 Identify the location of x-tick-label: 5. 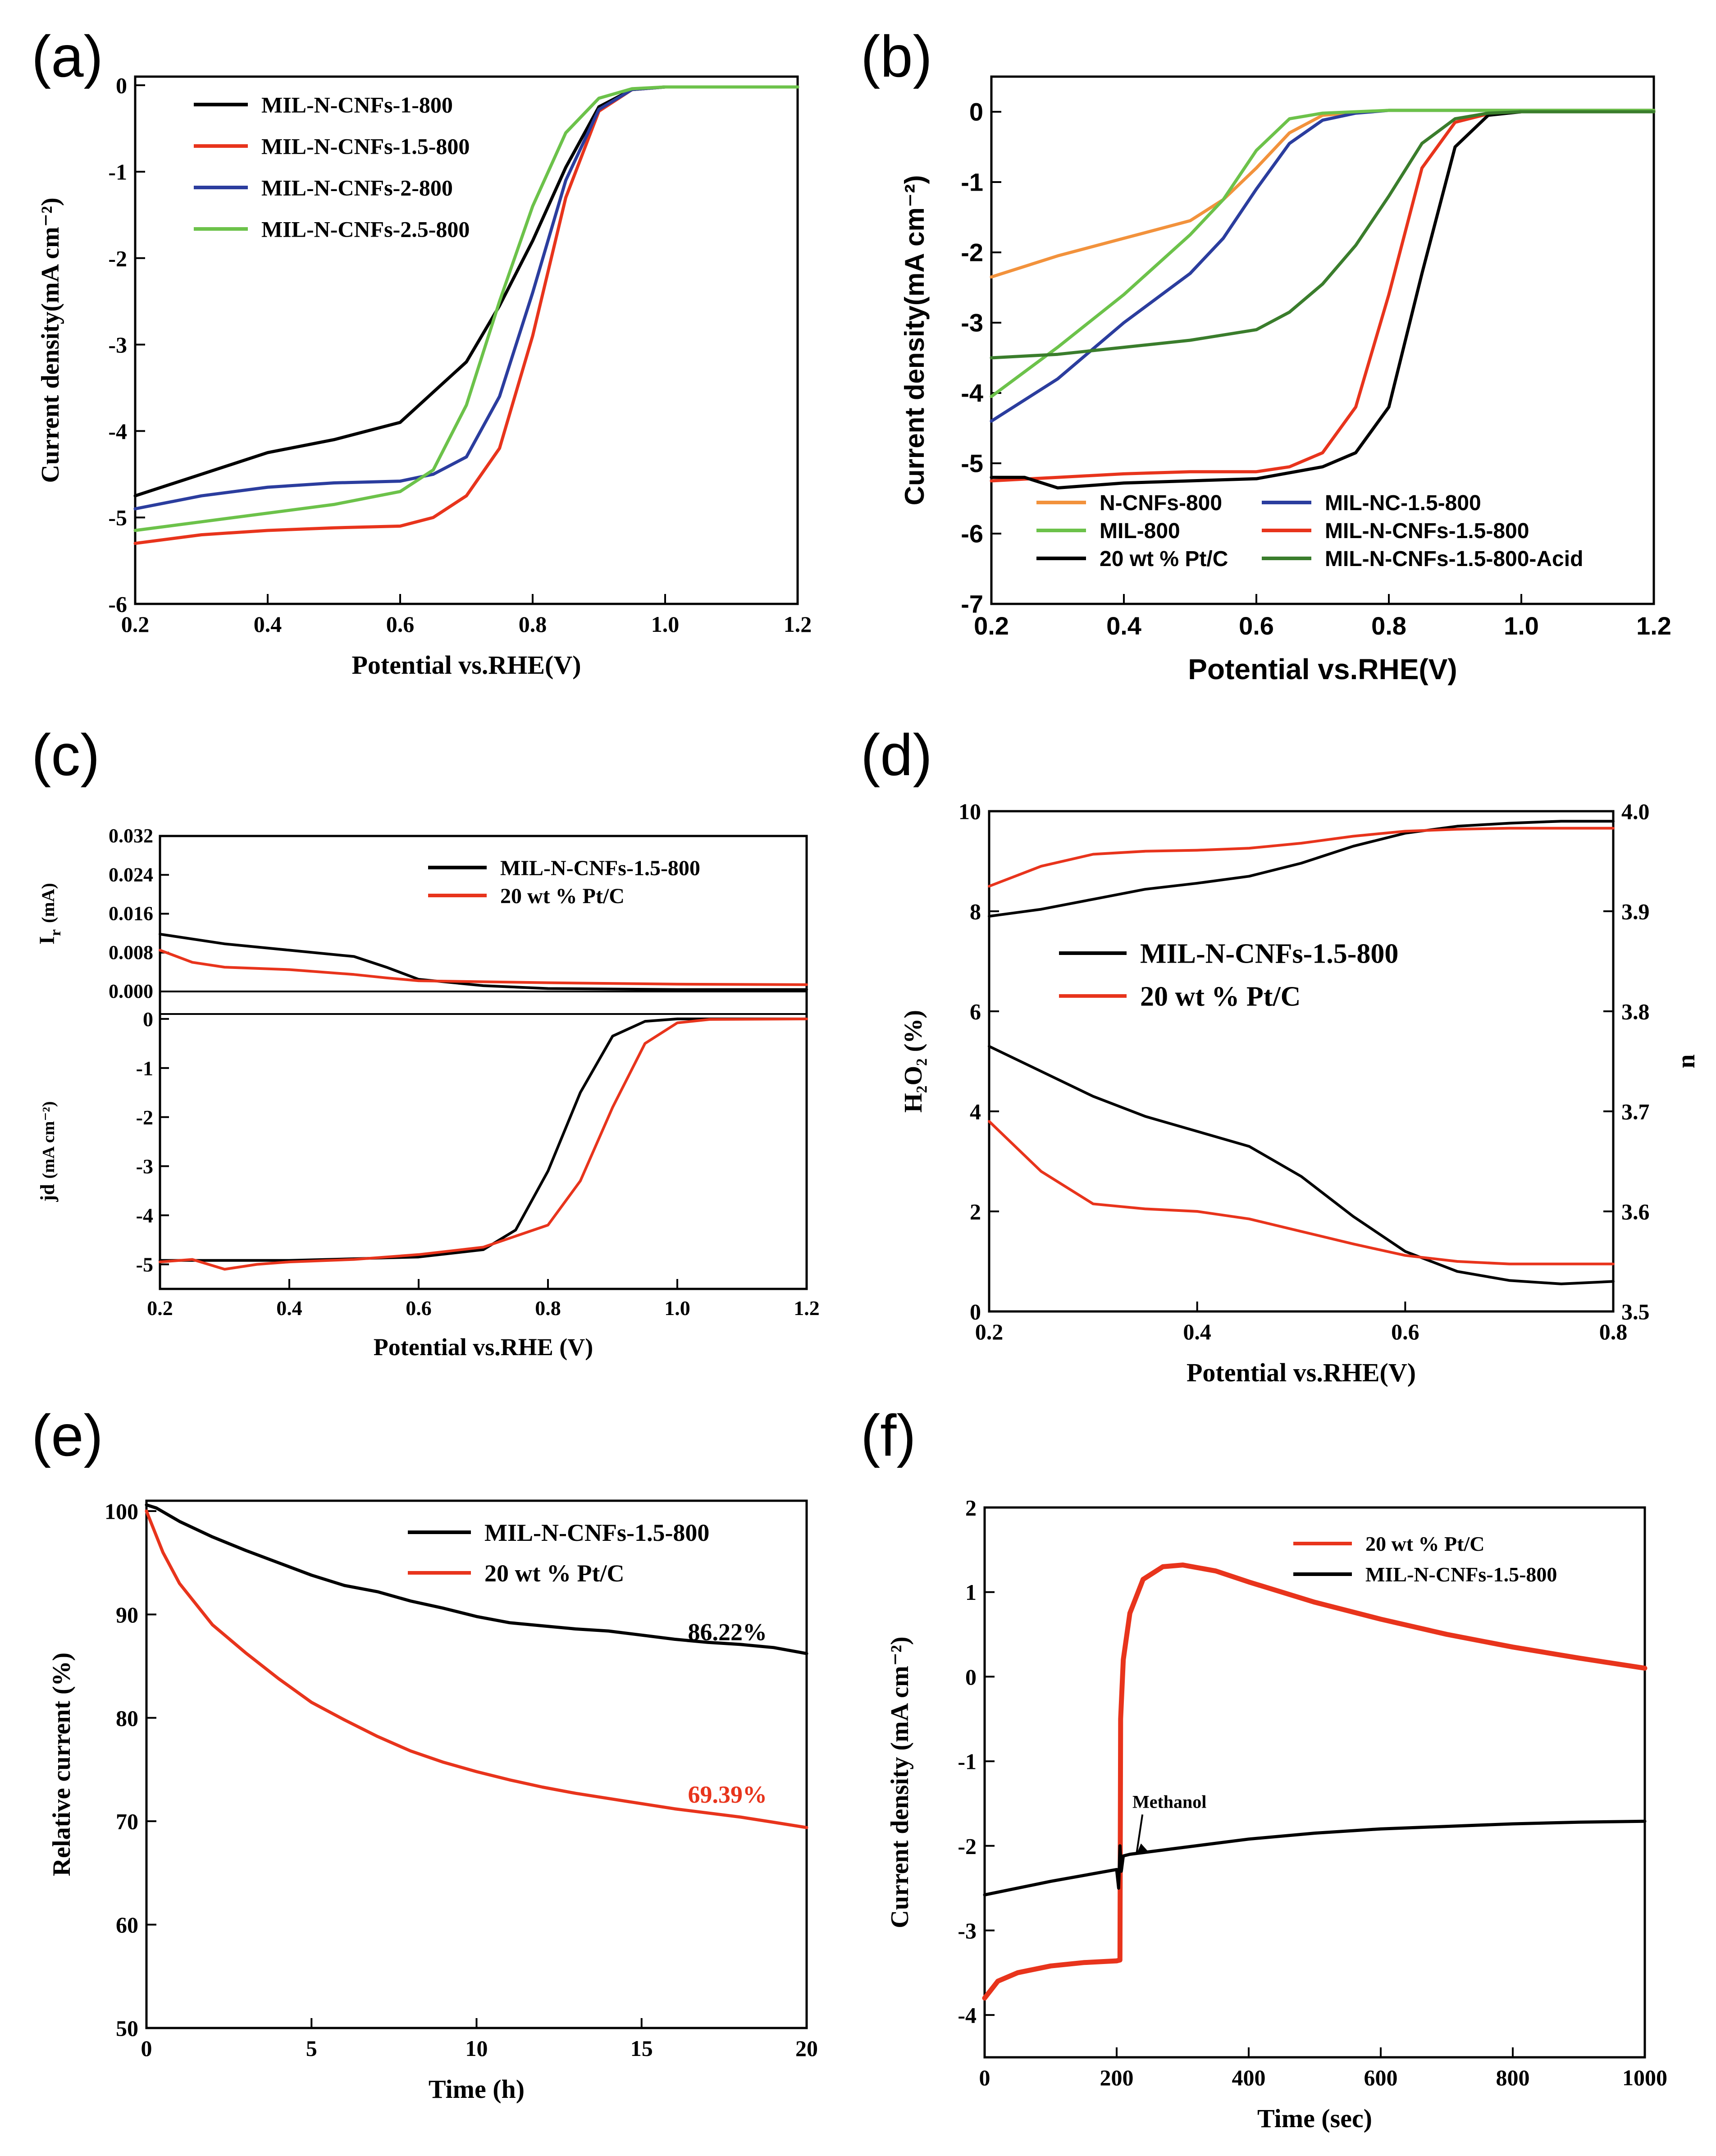
(311, 2048).